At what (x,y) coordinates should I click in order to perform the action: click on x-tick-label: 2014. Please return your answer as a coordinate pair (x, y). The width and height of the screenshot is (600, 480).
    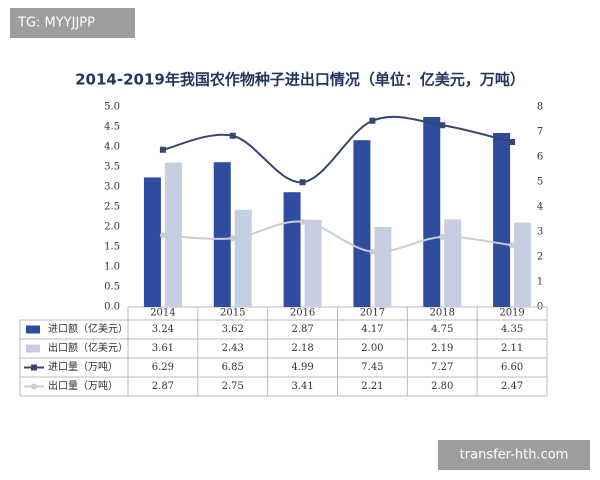
    Looking at the image, I should click on (162, 313).